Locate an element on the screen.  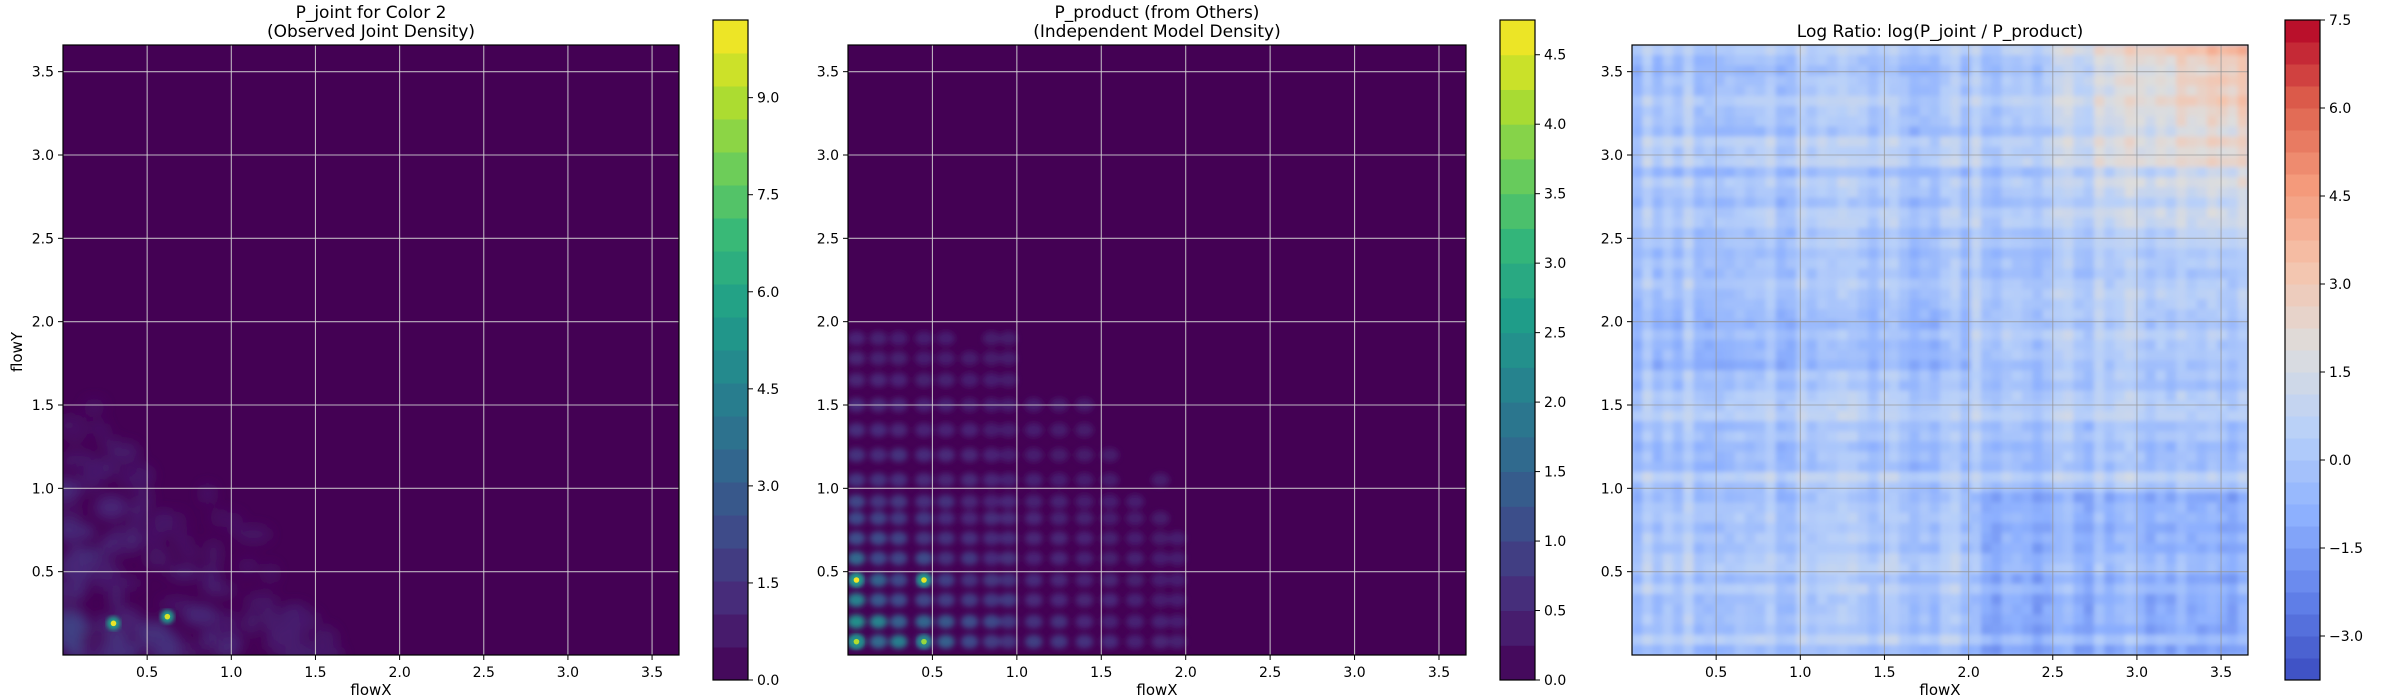
panel-3-x-tick-label: 3.5 is located at coordinates (2221, 673).